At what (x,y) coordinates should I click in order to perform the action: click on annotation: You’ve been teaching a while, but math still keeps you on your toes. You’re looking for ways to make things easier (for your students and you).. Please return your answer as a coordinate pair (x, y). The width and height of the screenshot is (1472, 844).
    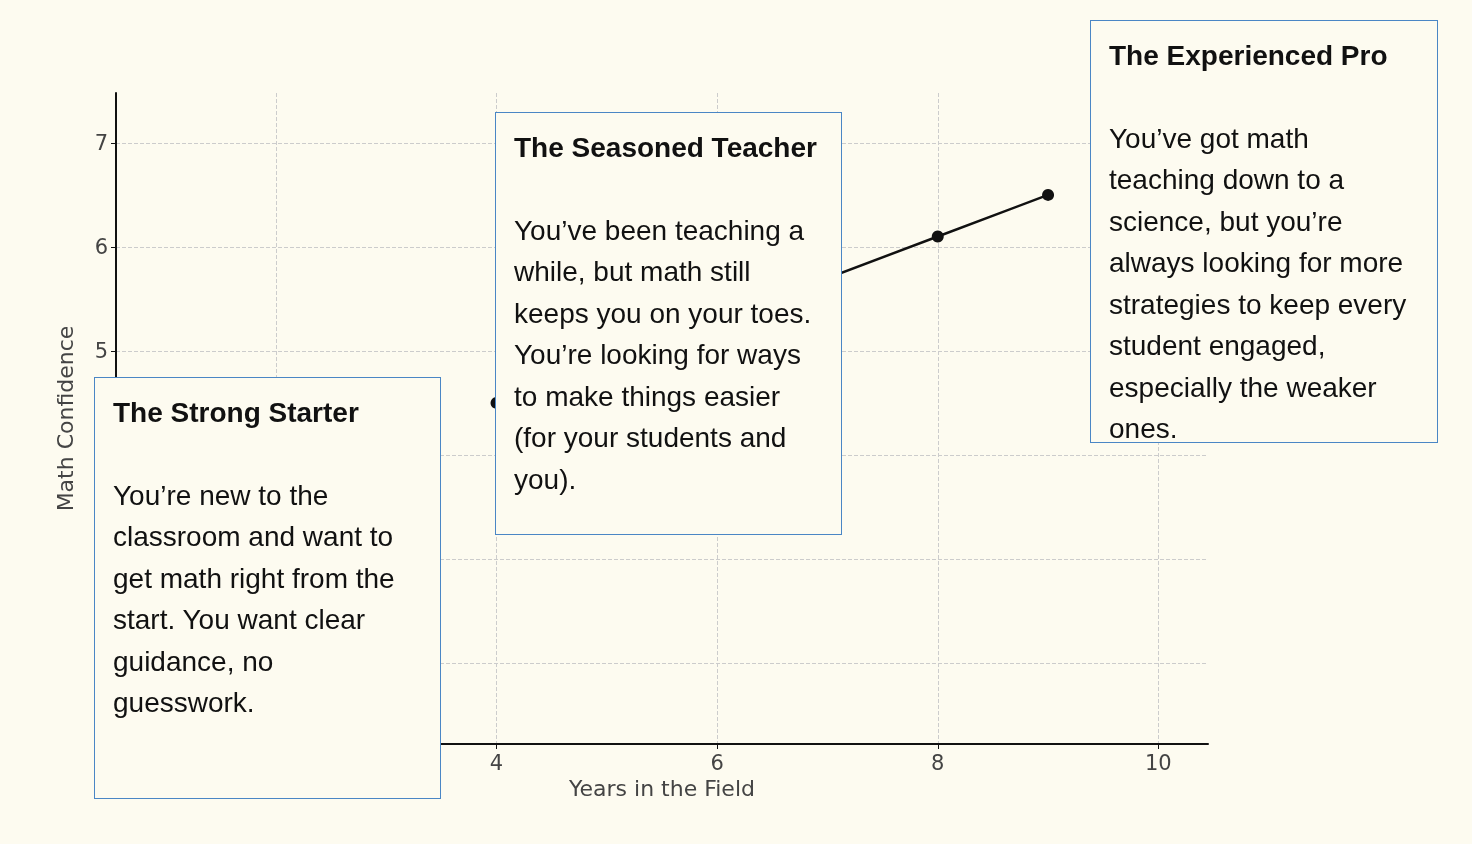
    Looking at the image, I should click on (663, 355).